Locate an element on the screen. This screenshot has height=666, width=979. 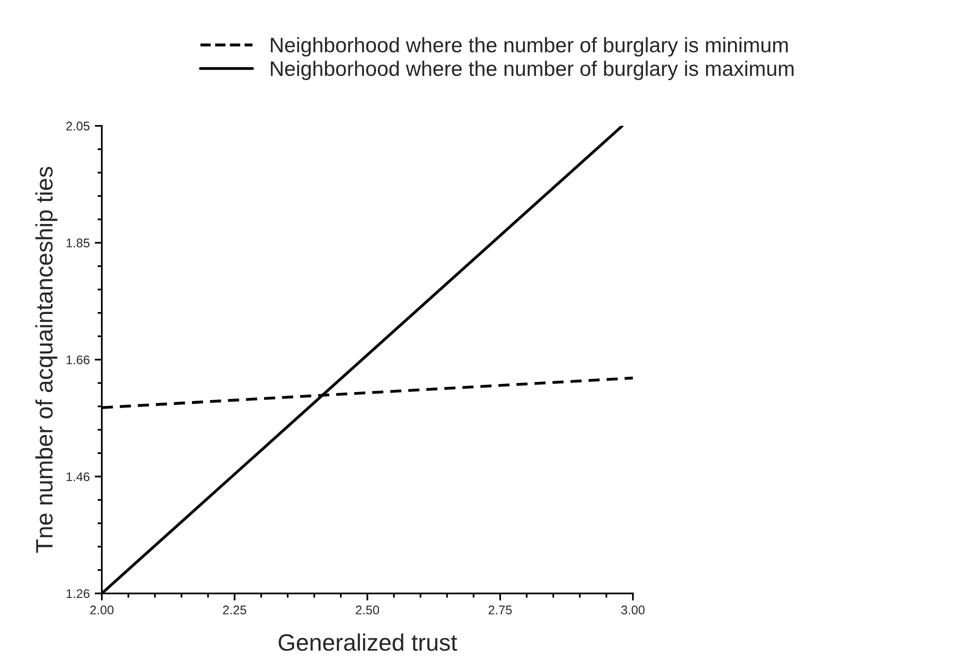
legend-label: Neighborhood where the number of burglary is minimum is located at coordinates (529, 47).